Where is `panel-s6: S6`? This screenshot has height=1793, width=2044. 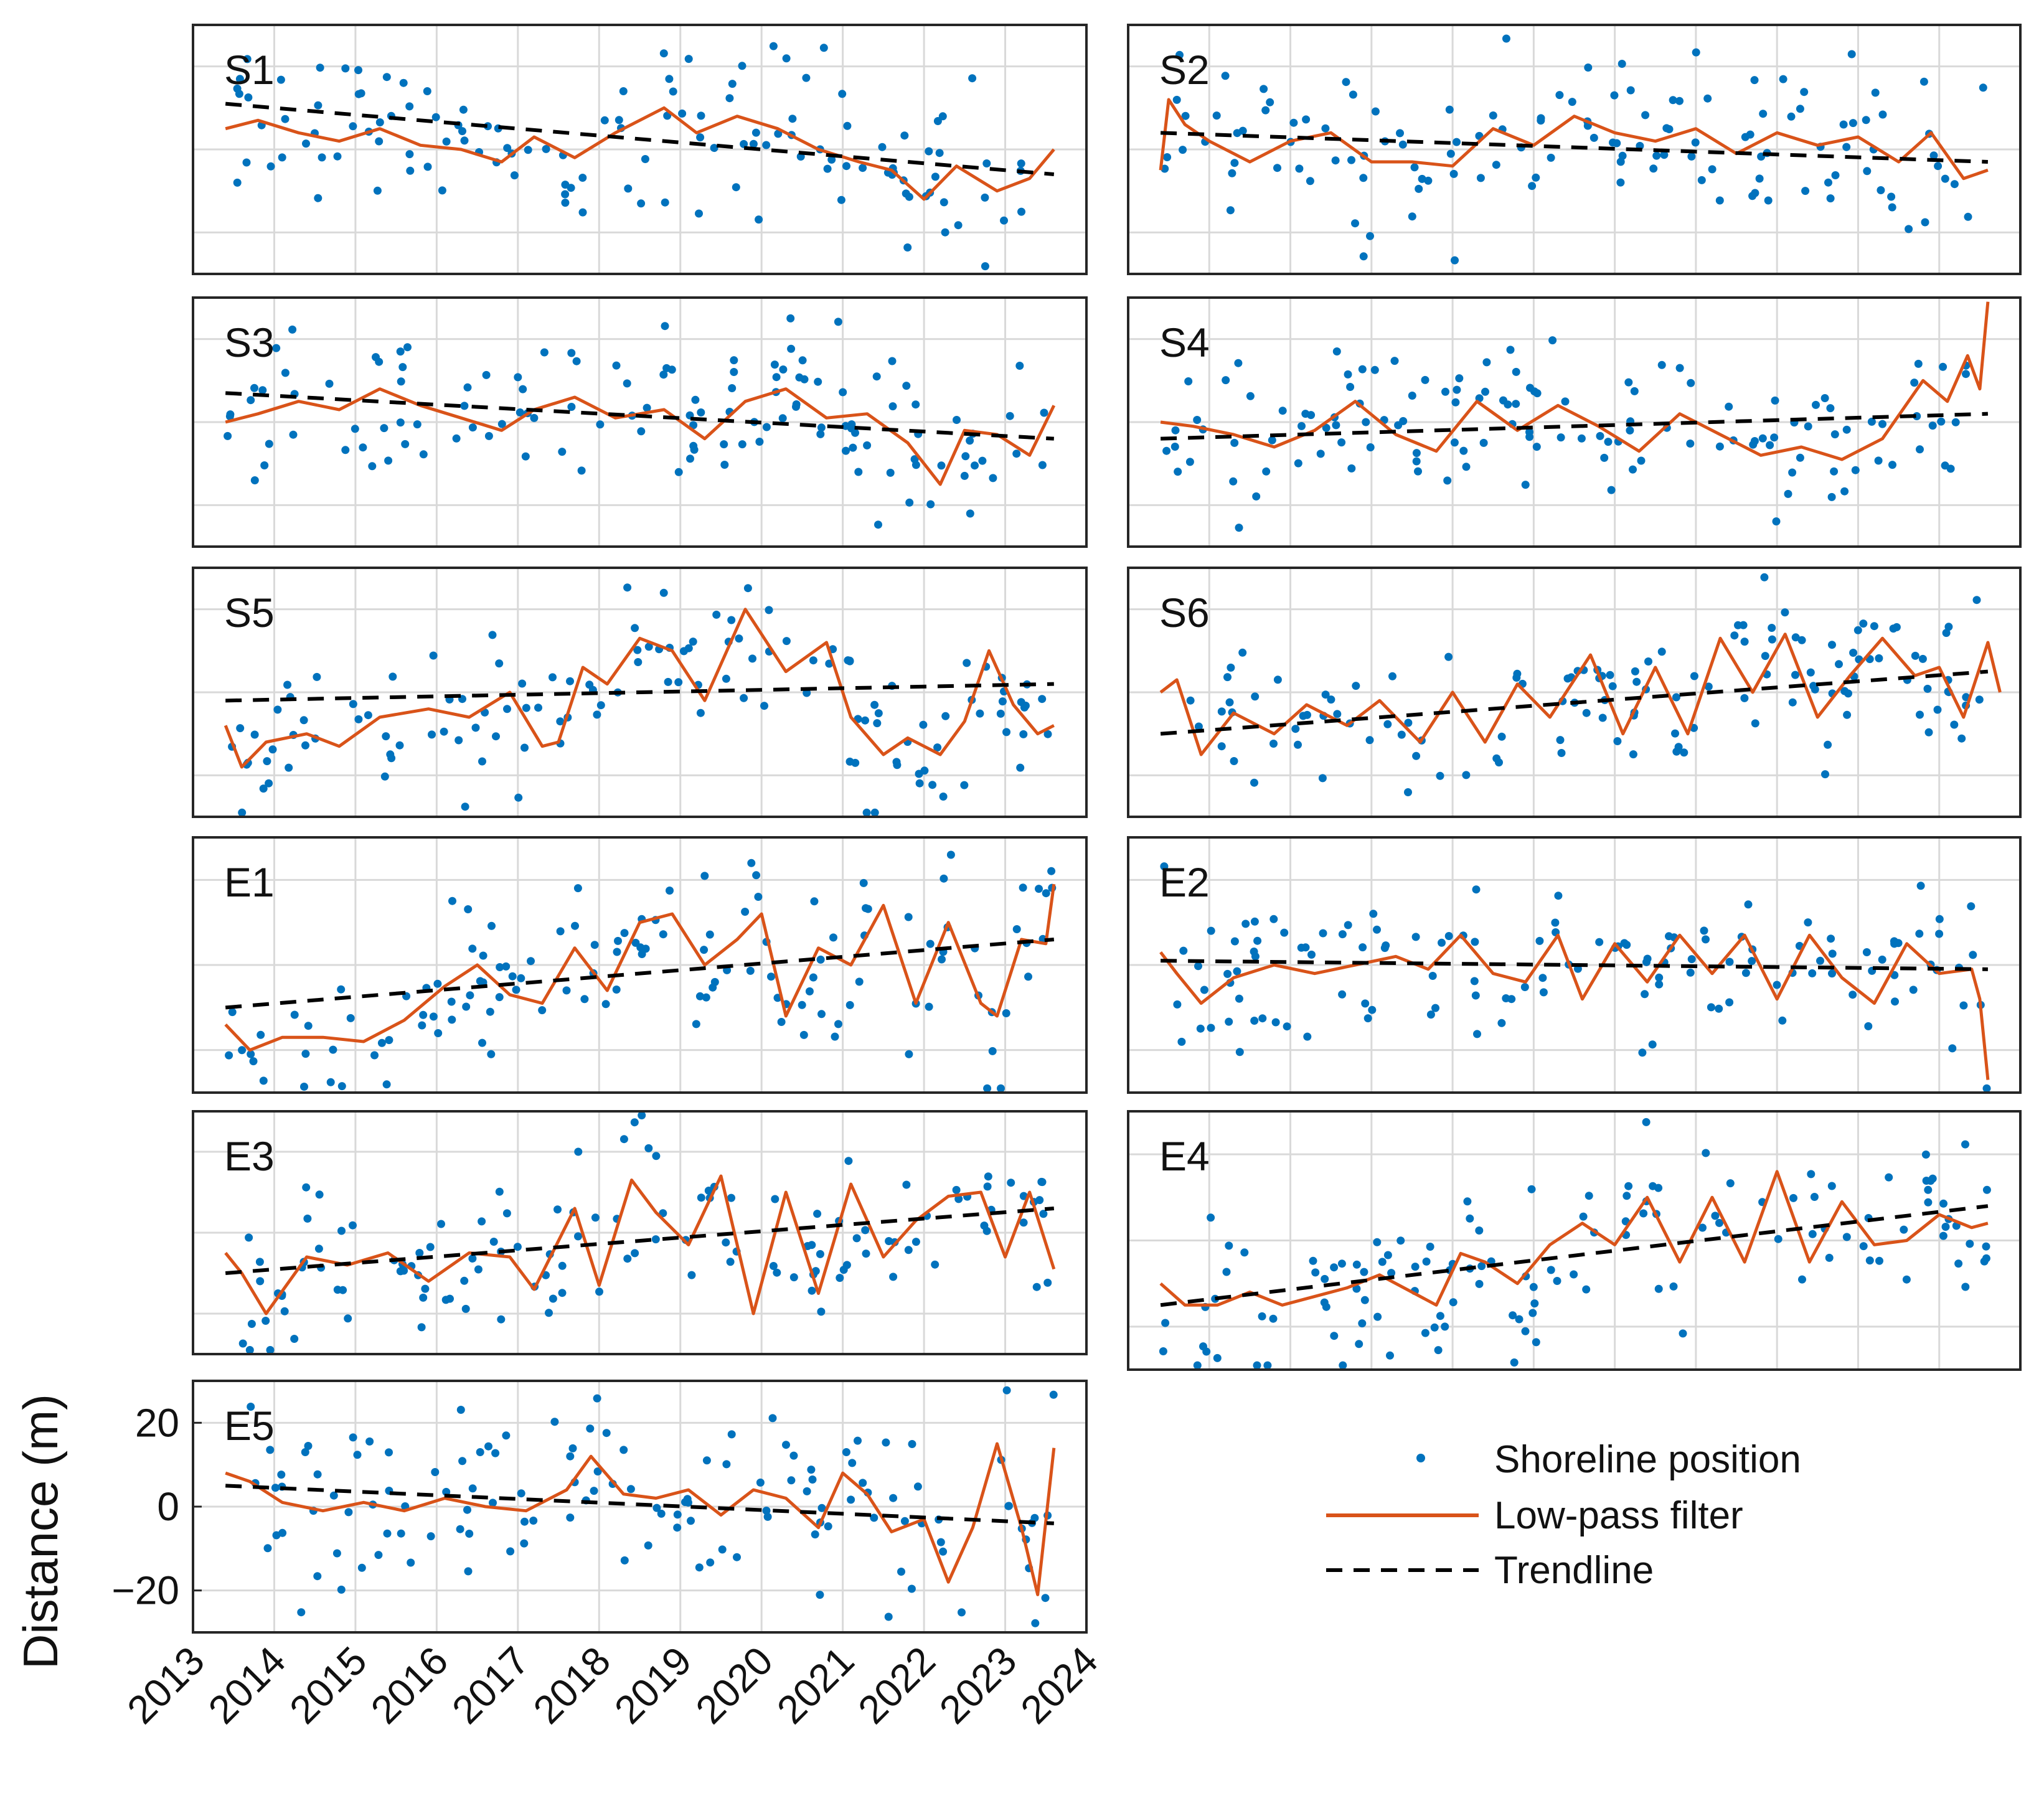 panel-s6: S6 is located at coordinates (1574, 692).